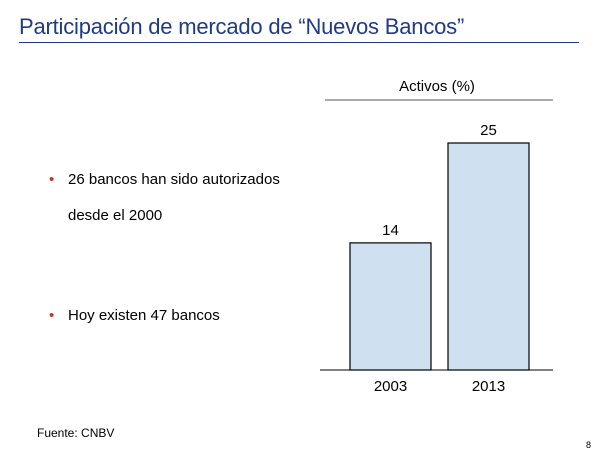 The width and height of the screenshot is (600, 450). Describe the element at coordinates (390, 386) in the screenshot. I see `x-tick-2003: 2003` at that location.